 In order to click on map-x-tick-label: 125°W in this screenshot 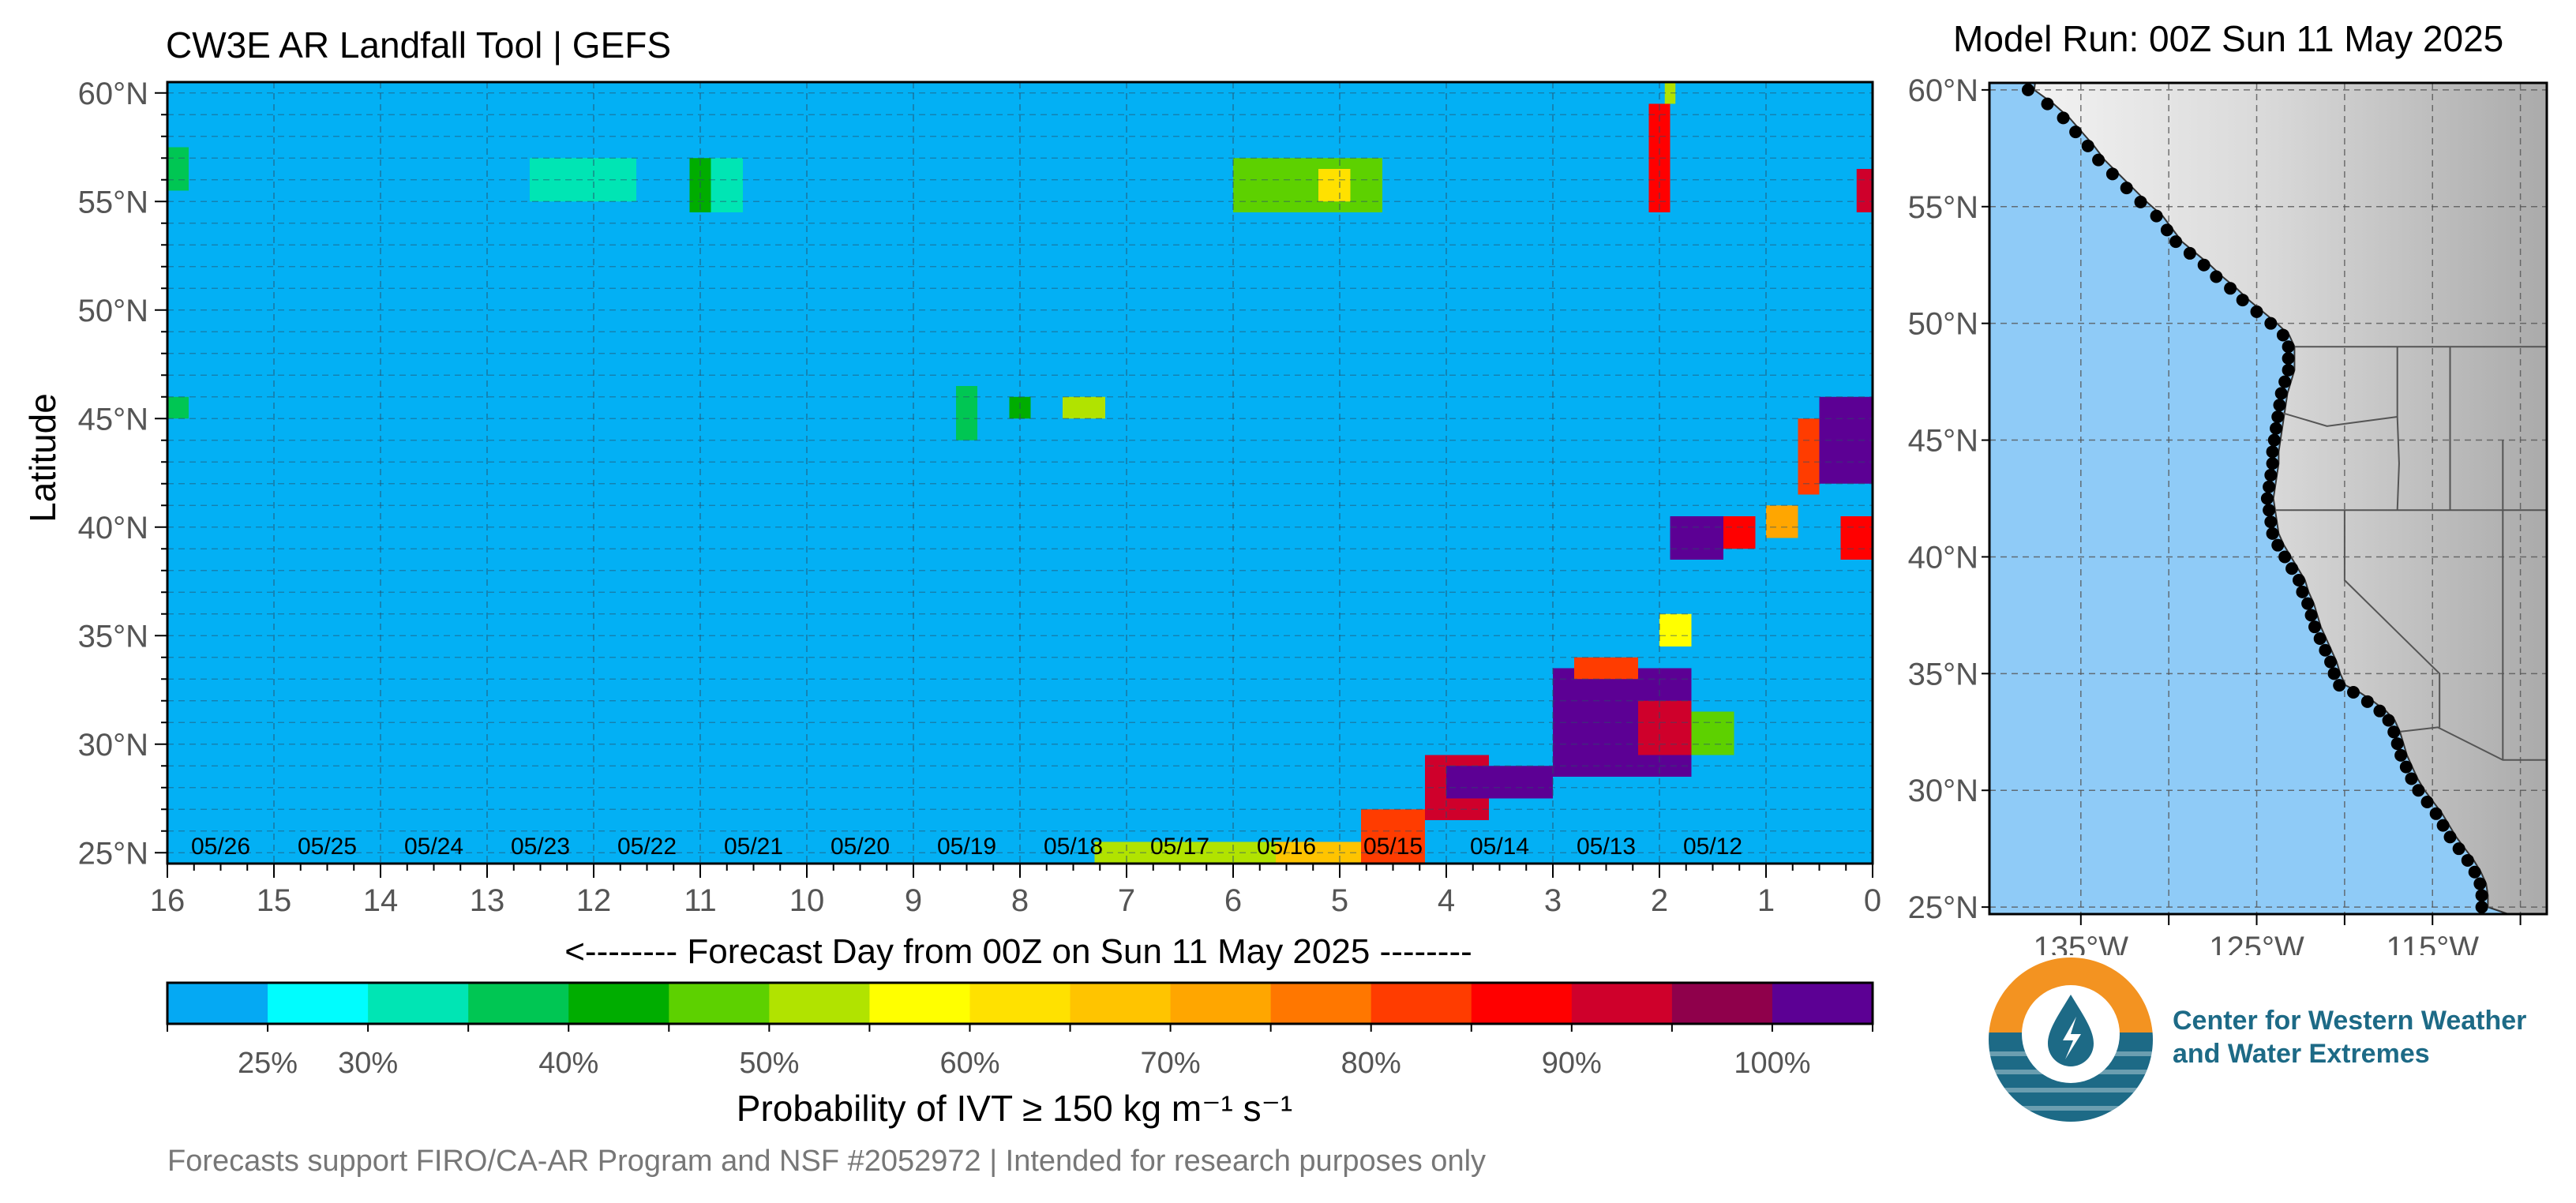, I will do `click(2256, 943)`.